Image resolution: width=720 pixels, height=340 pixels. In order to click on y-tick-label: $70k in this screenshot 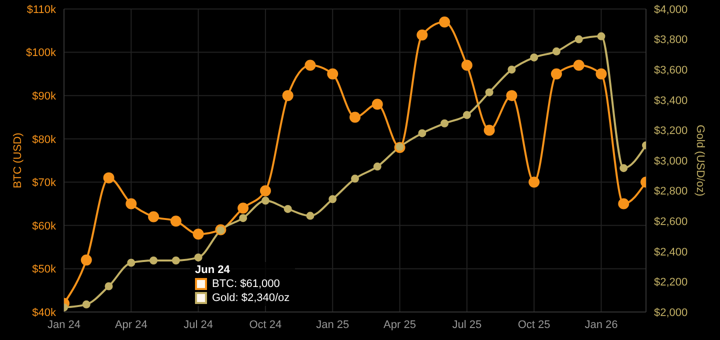, I will do `click(44, 183)`.